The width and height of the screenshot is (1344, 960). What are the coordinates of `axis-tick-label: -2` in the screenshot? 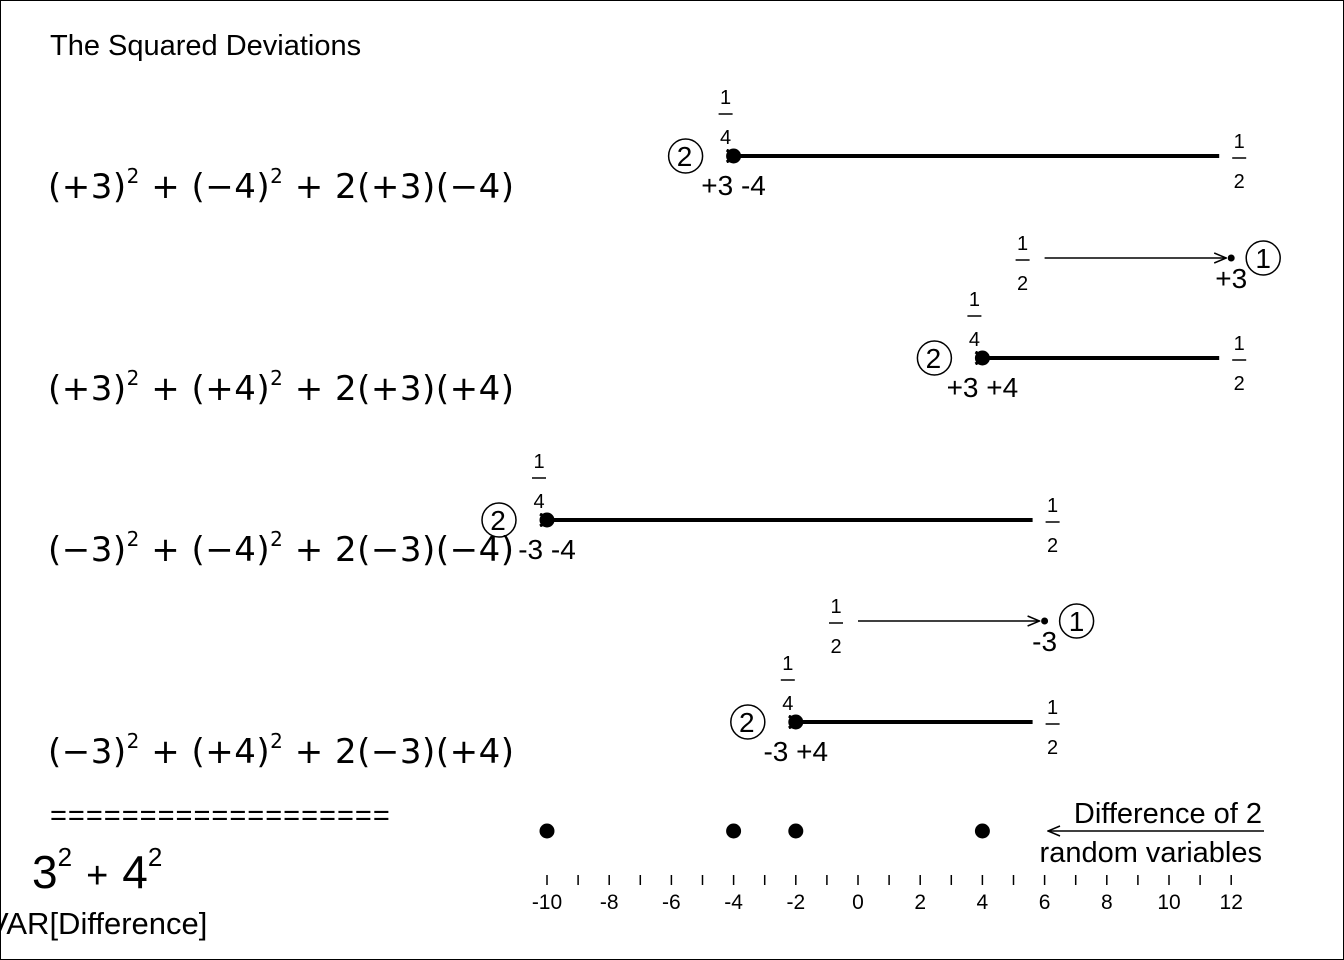 It's located at (795, 902).